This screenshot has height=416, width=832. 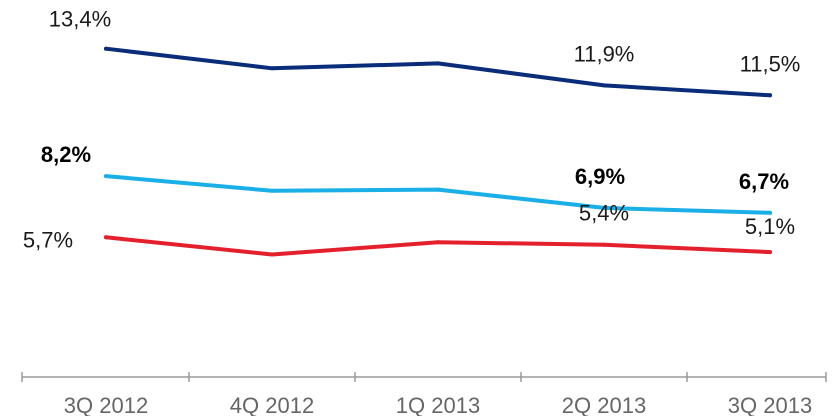 I want to click on data-label: 5,4%, so click(x=604, y=213).